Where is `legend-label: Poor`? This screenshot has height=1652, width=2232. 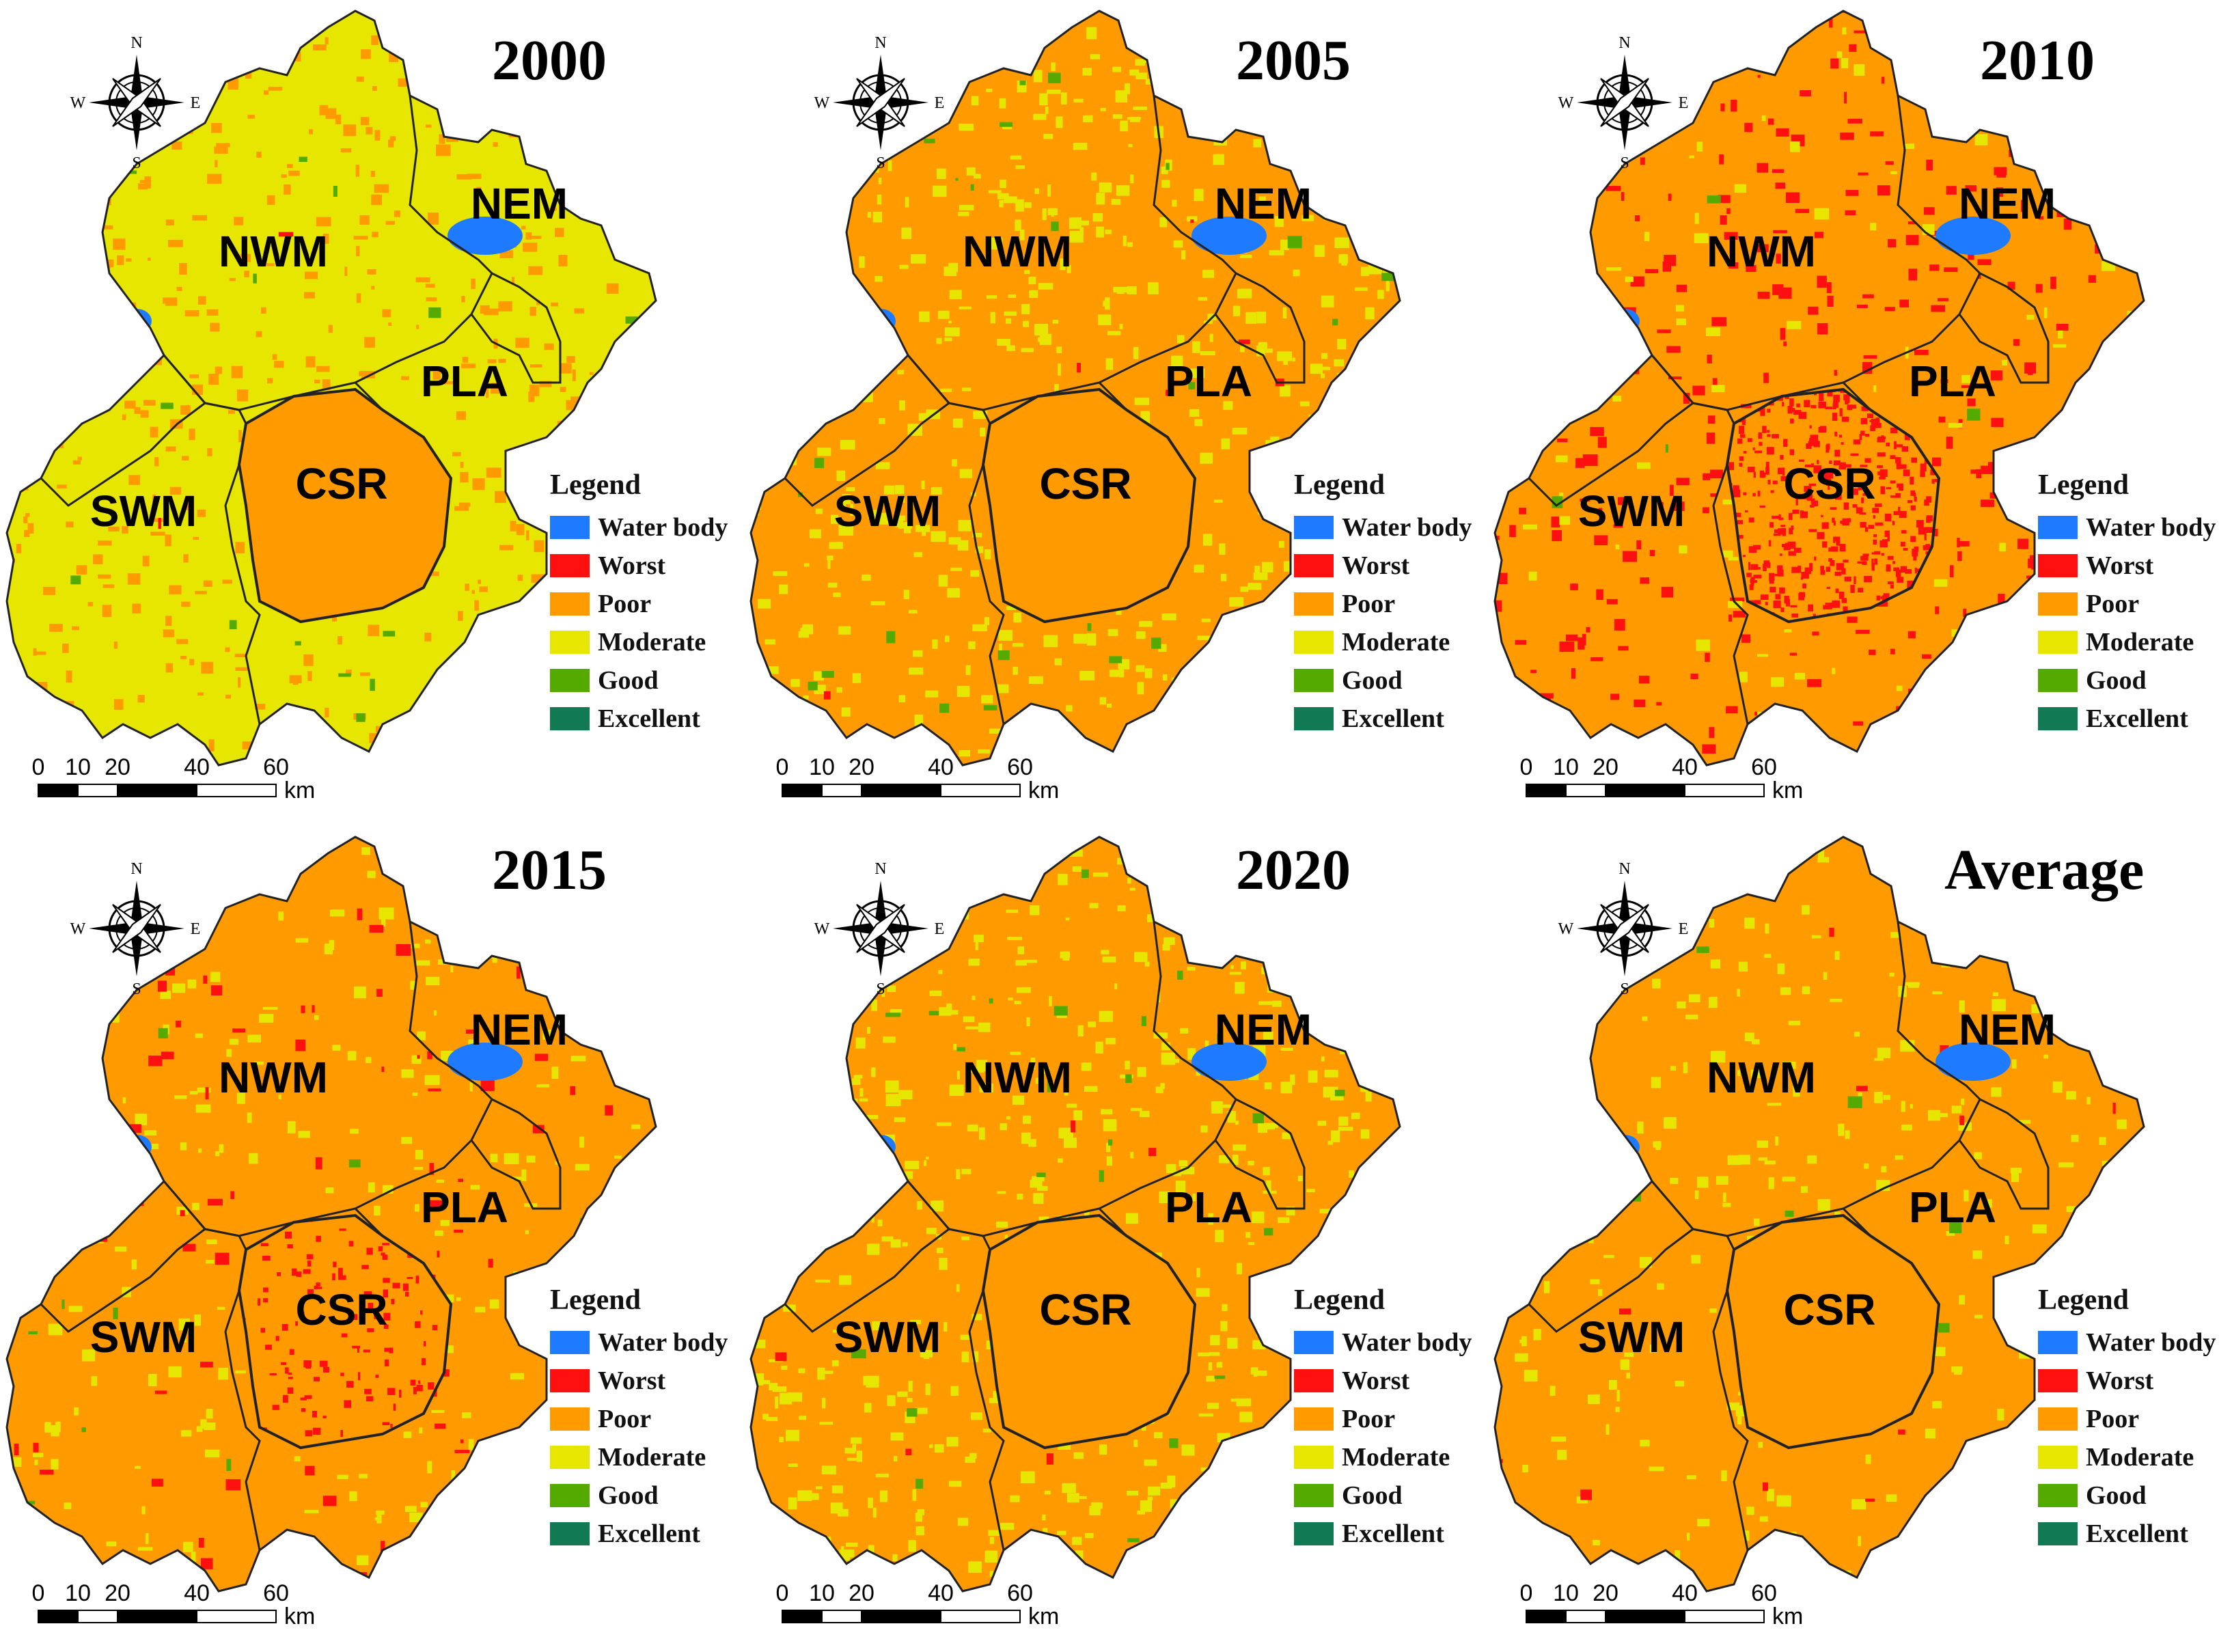
legend-label: Poor is located at coordinates (625, 604).